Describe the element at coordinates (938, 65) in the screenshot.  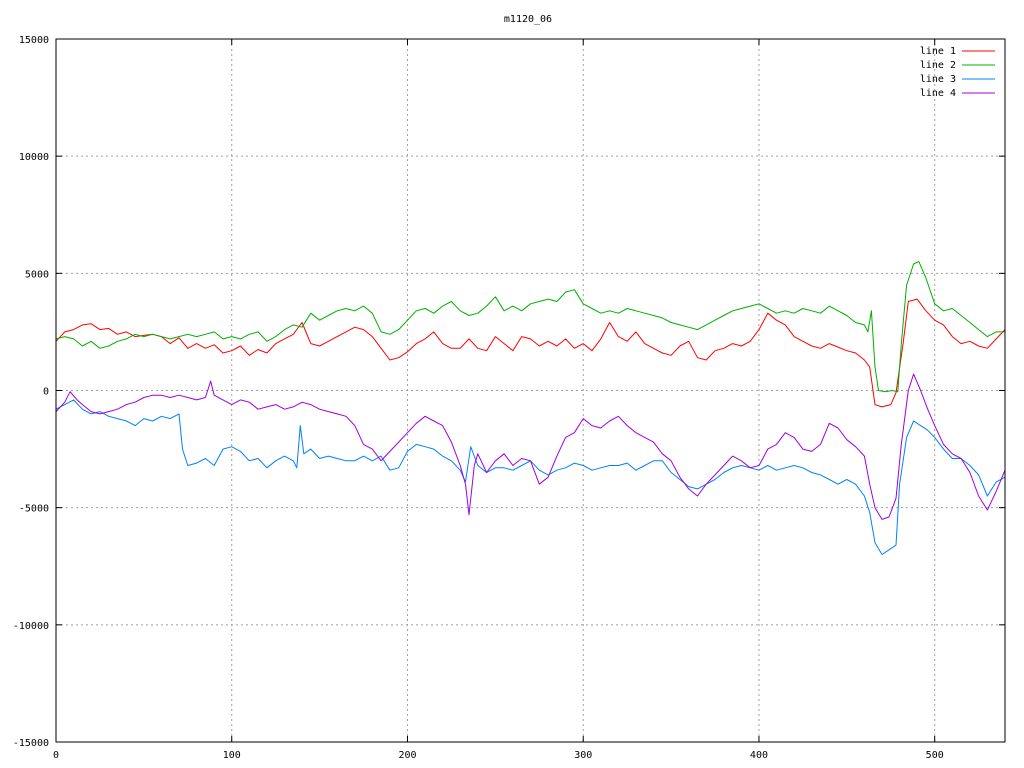
I see `legend-label: line 2` at that location.